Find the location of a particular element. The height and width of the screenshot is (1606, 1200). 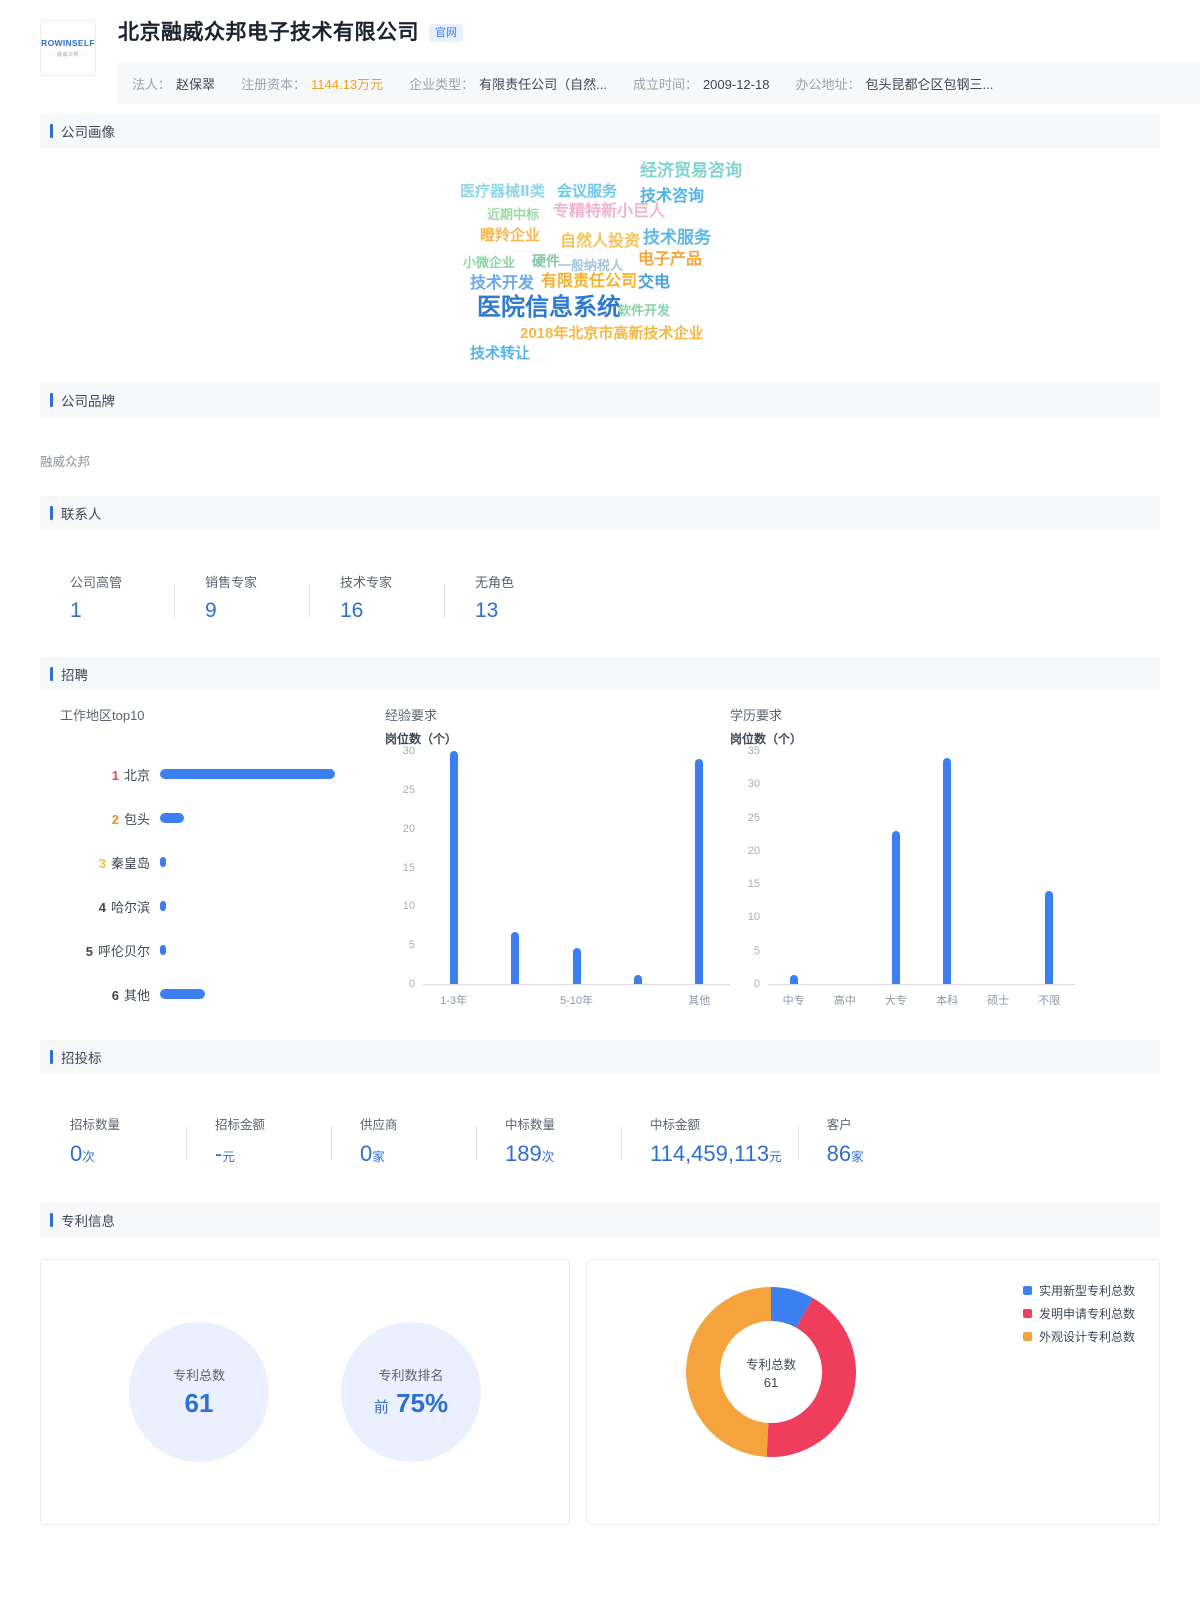

contact-stat: 销售专家 9 is located at coordinates (251, 597).